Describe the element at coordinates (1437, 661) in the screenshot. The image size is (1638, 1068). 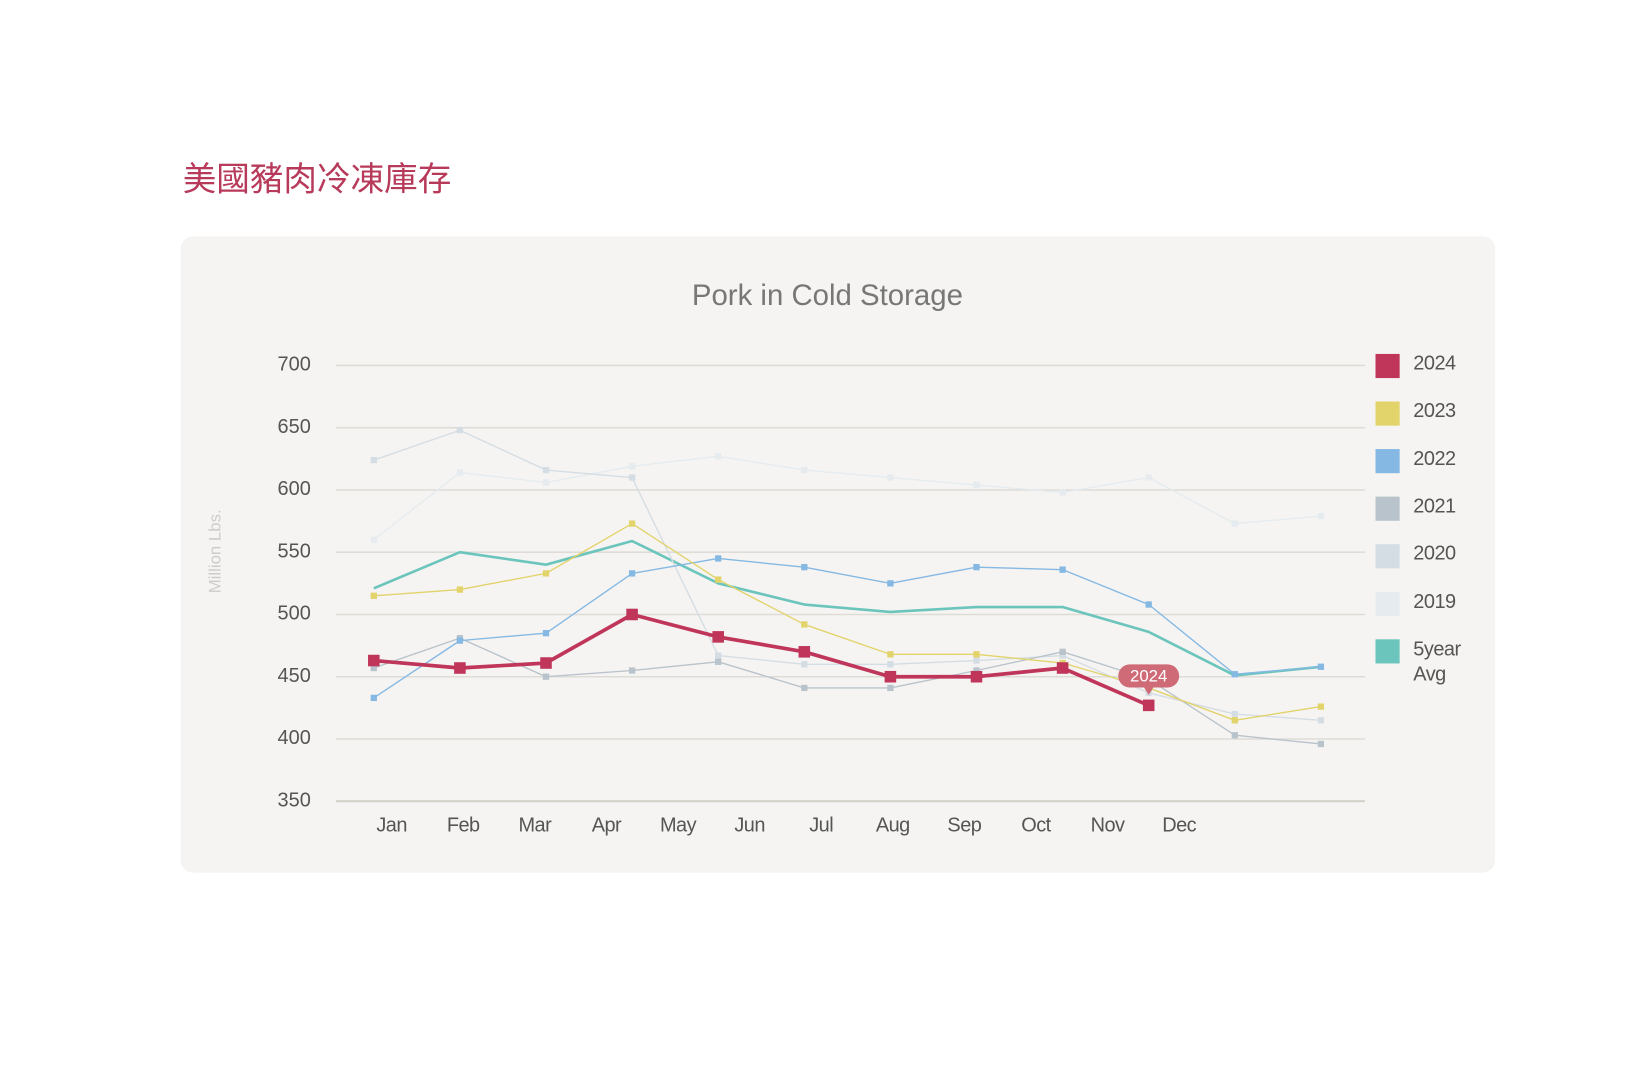
I see `legend-item: 5year Avg` at that location.